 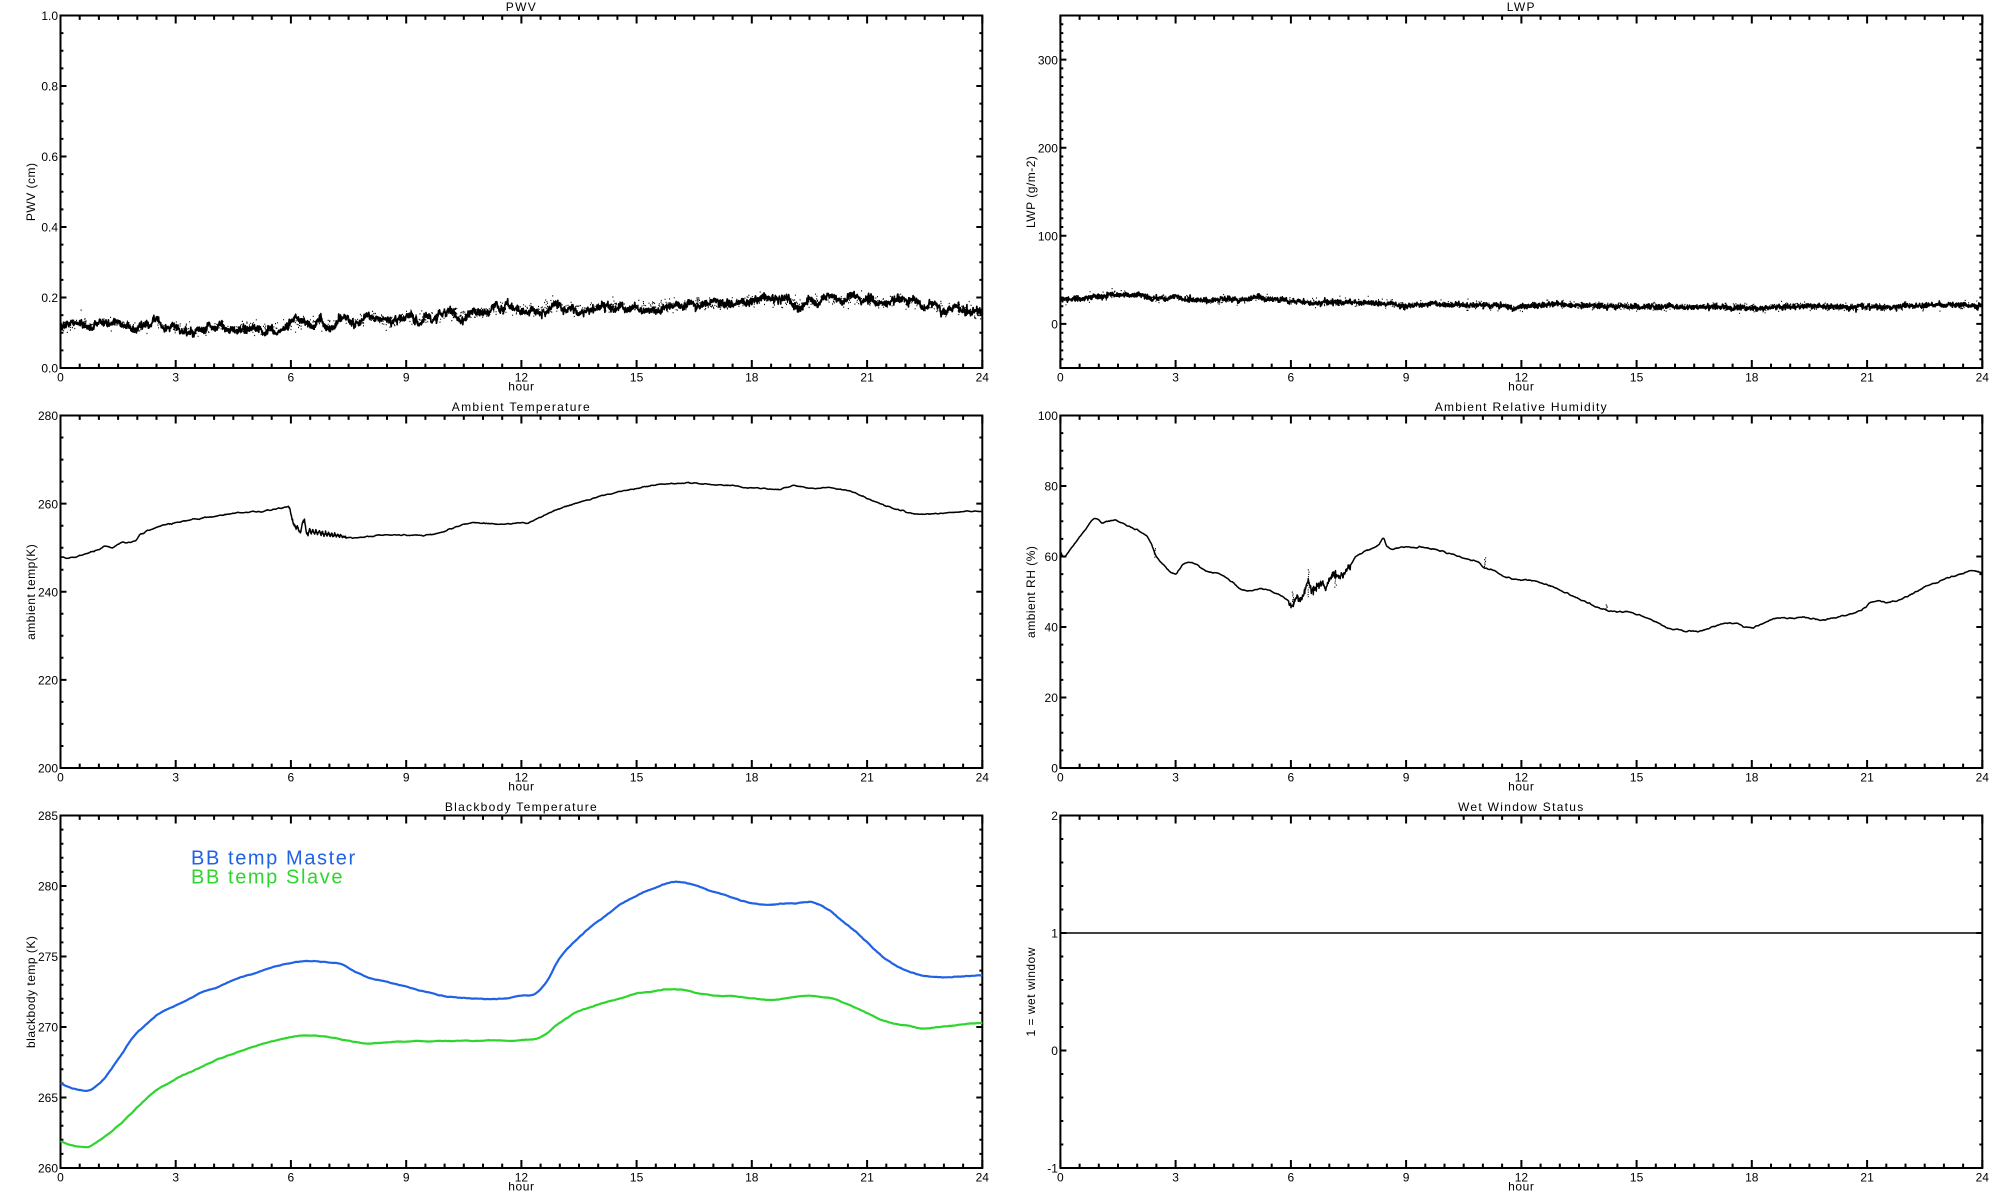 What do you see at coordinates (49, 298) in the screenshot?
I see `svg-text: 0.2` at bounding box center [49, 298].